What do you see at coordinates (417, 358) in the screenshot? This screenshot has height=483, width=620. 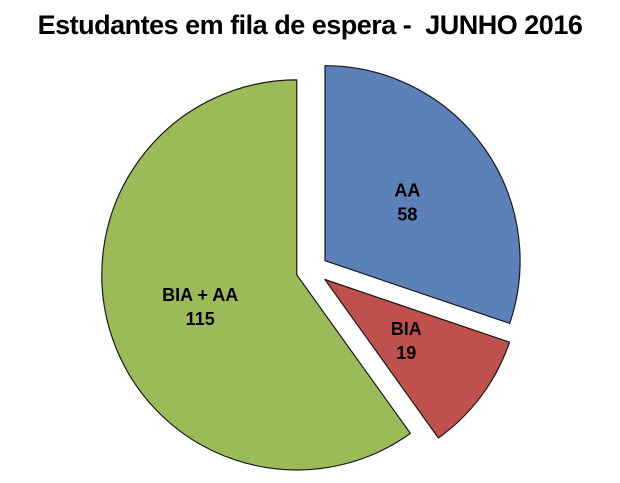 I see `pie-slice-bia` at bounding box center [417, 358].